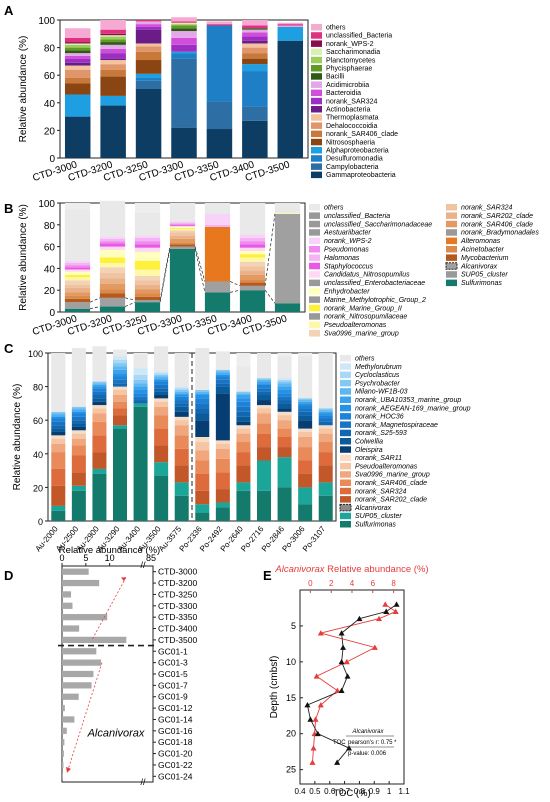  Describe the element at coordinates (270, 249) in the screenshot. I see `dashed-connector-alcanivorax` at that location.